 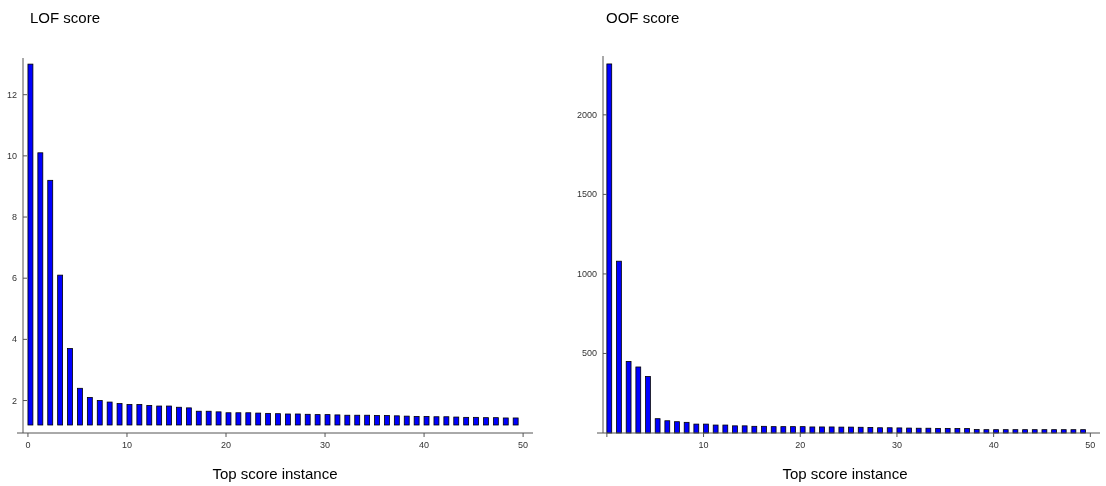 I want to click on chart-title: OOF score, so click(x=643, y=17).